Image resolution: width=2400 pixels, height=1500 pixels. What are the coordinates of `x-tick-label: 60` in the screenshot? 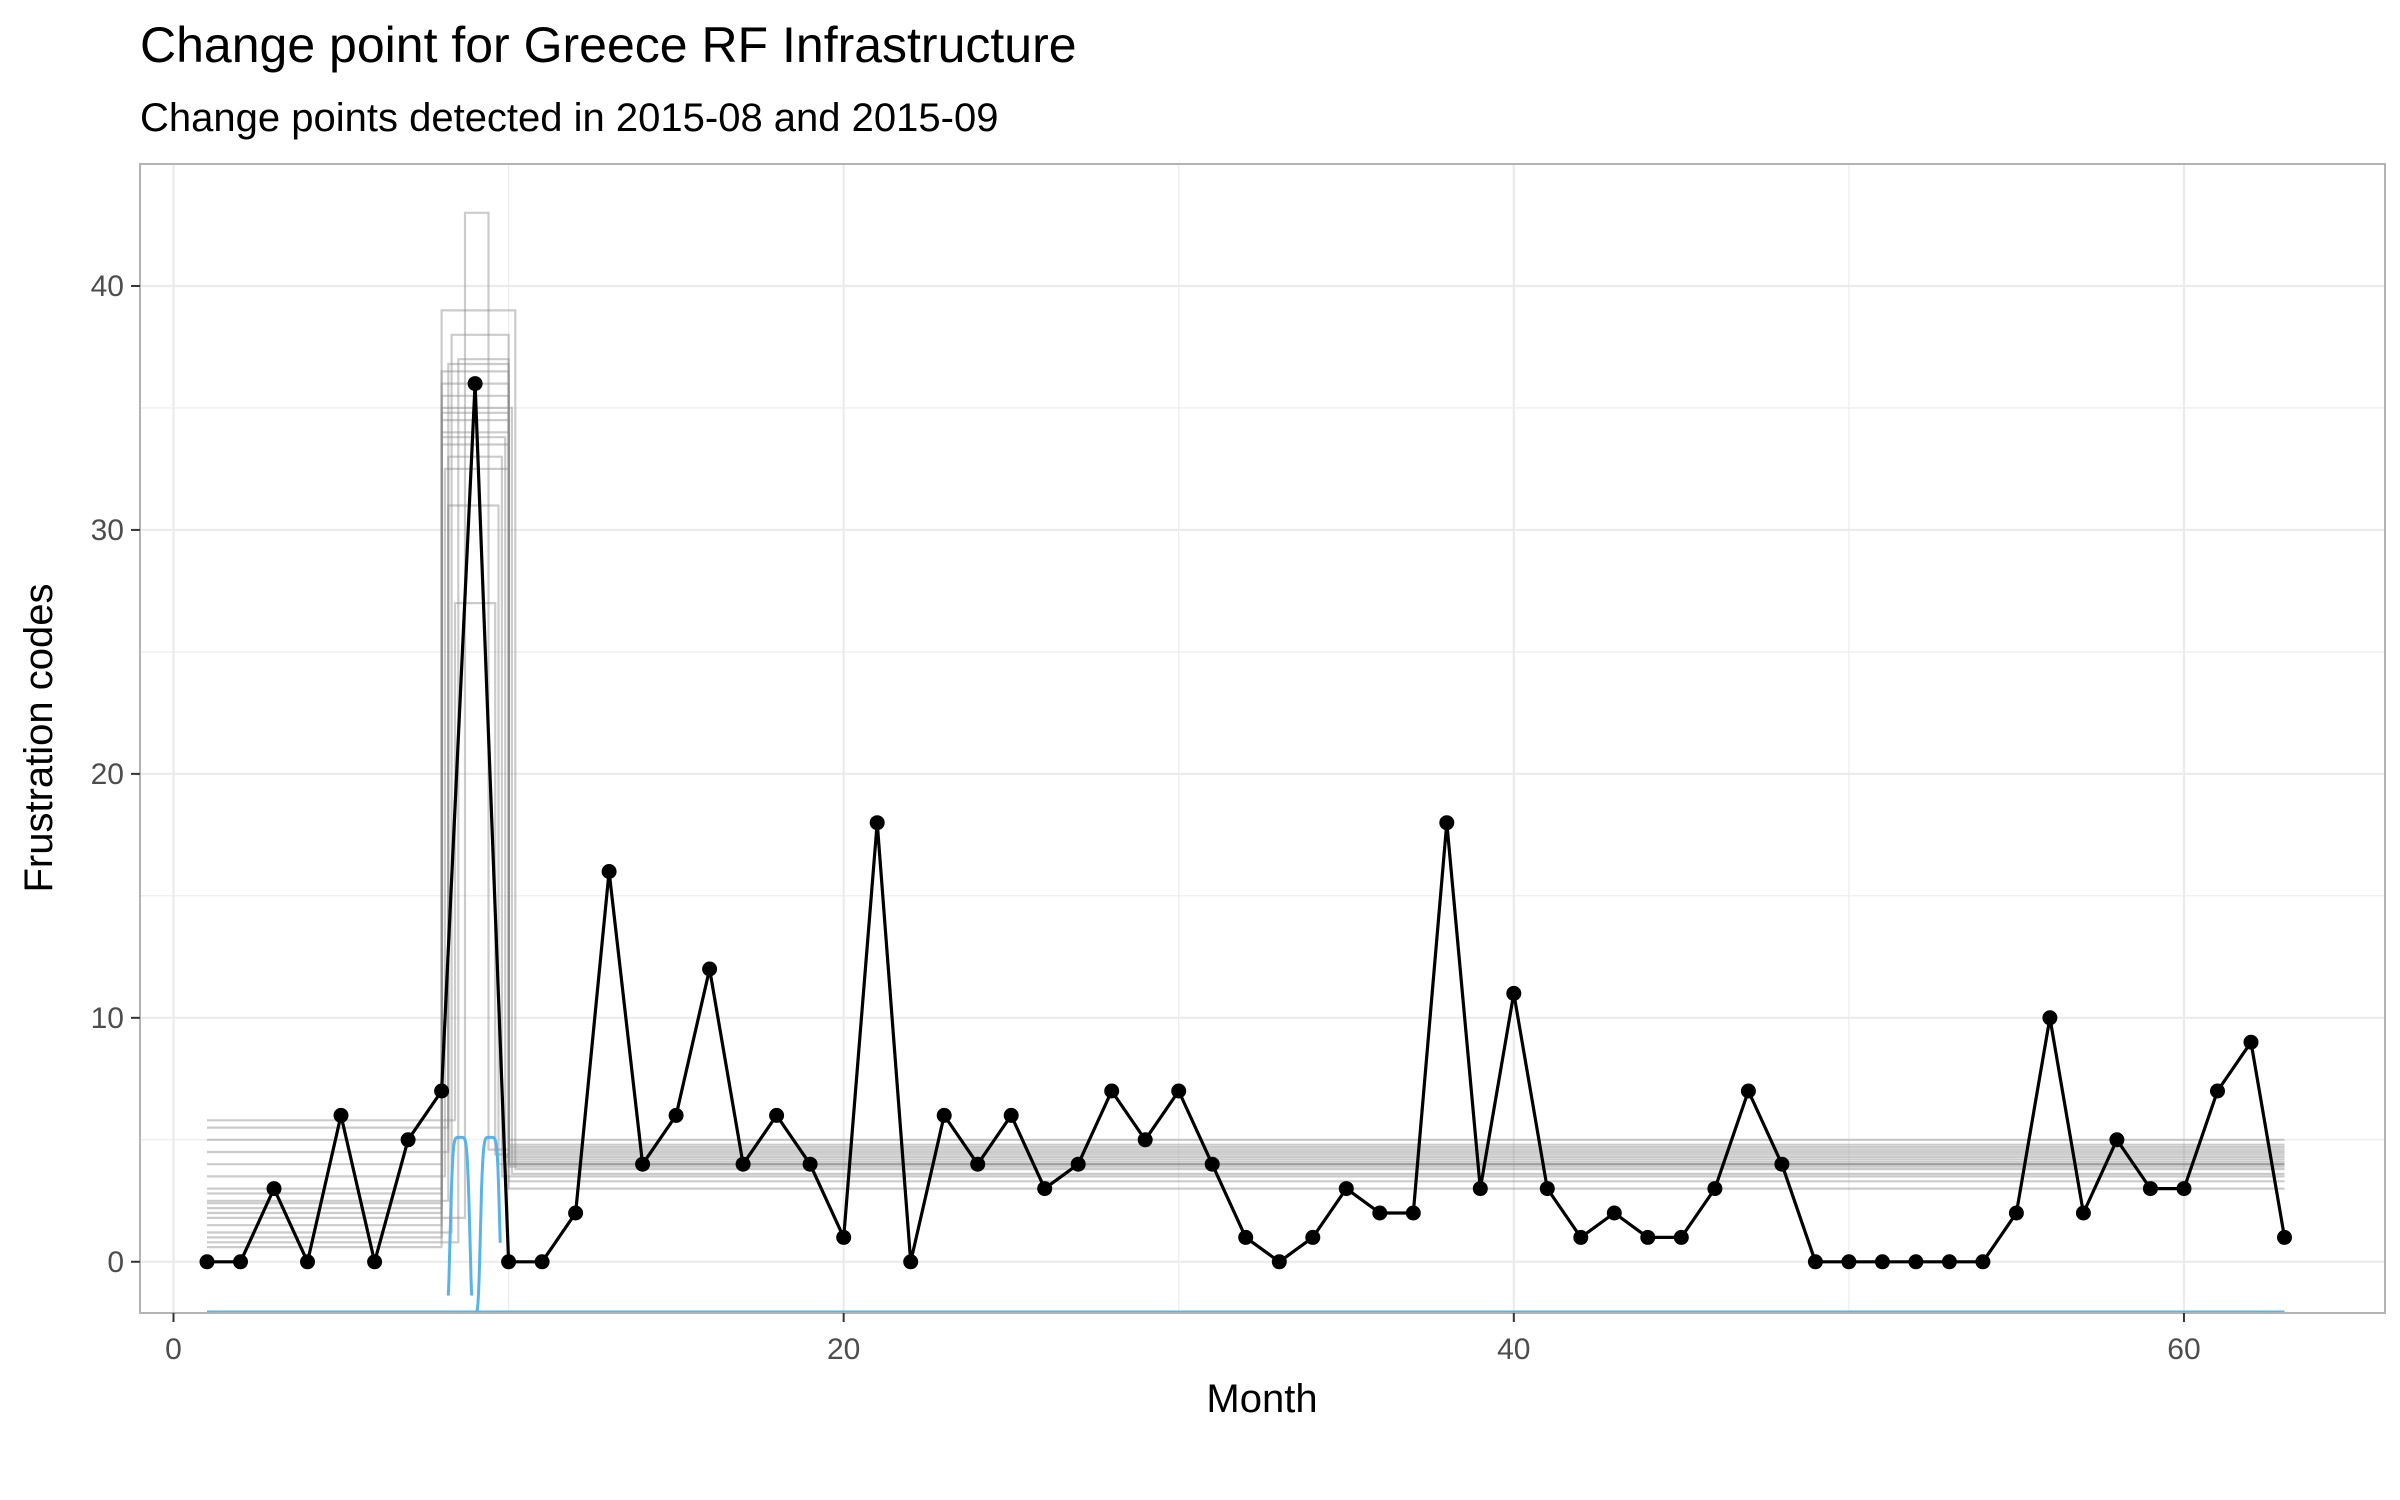 It's located at (2183, 1349).